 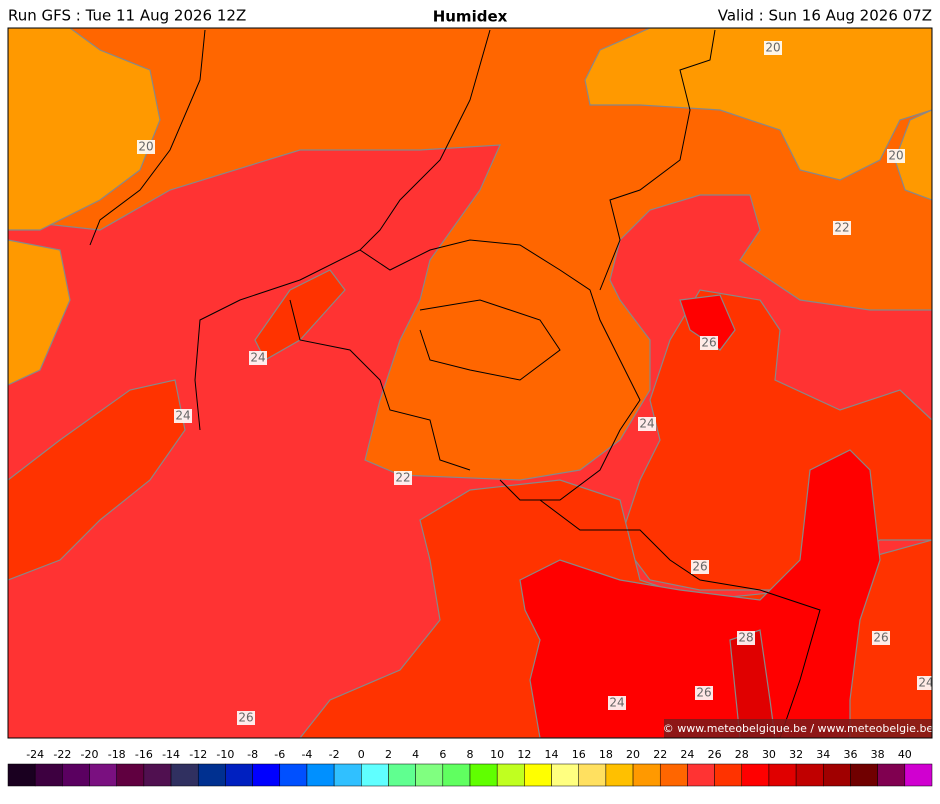 I want to click on colorbar-tick-label: 10, so click(x=497, y=754).